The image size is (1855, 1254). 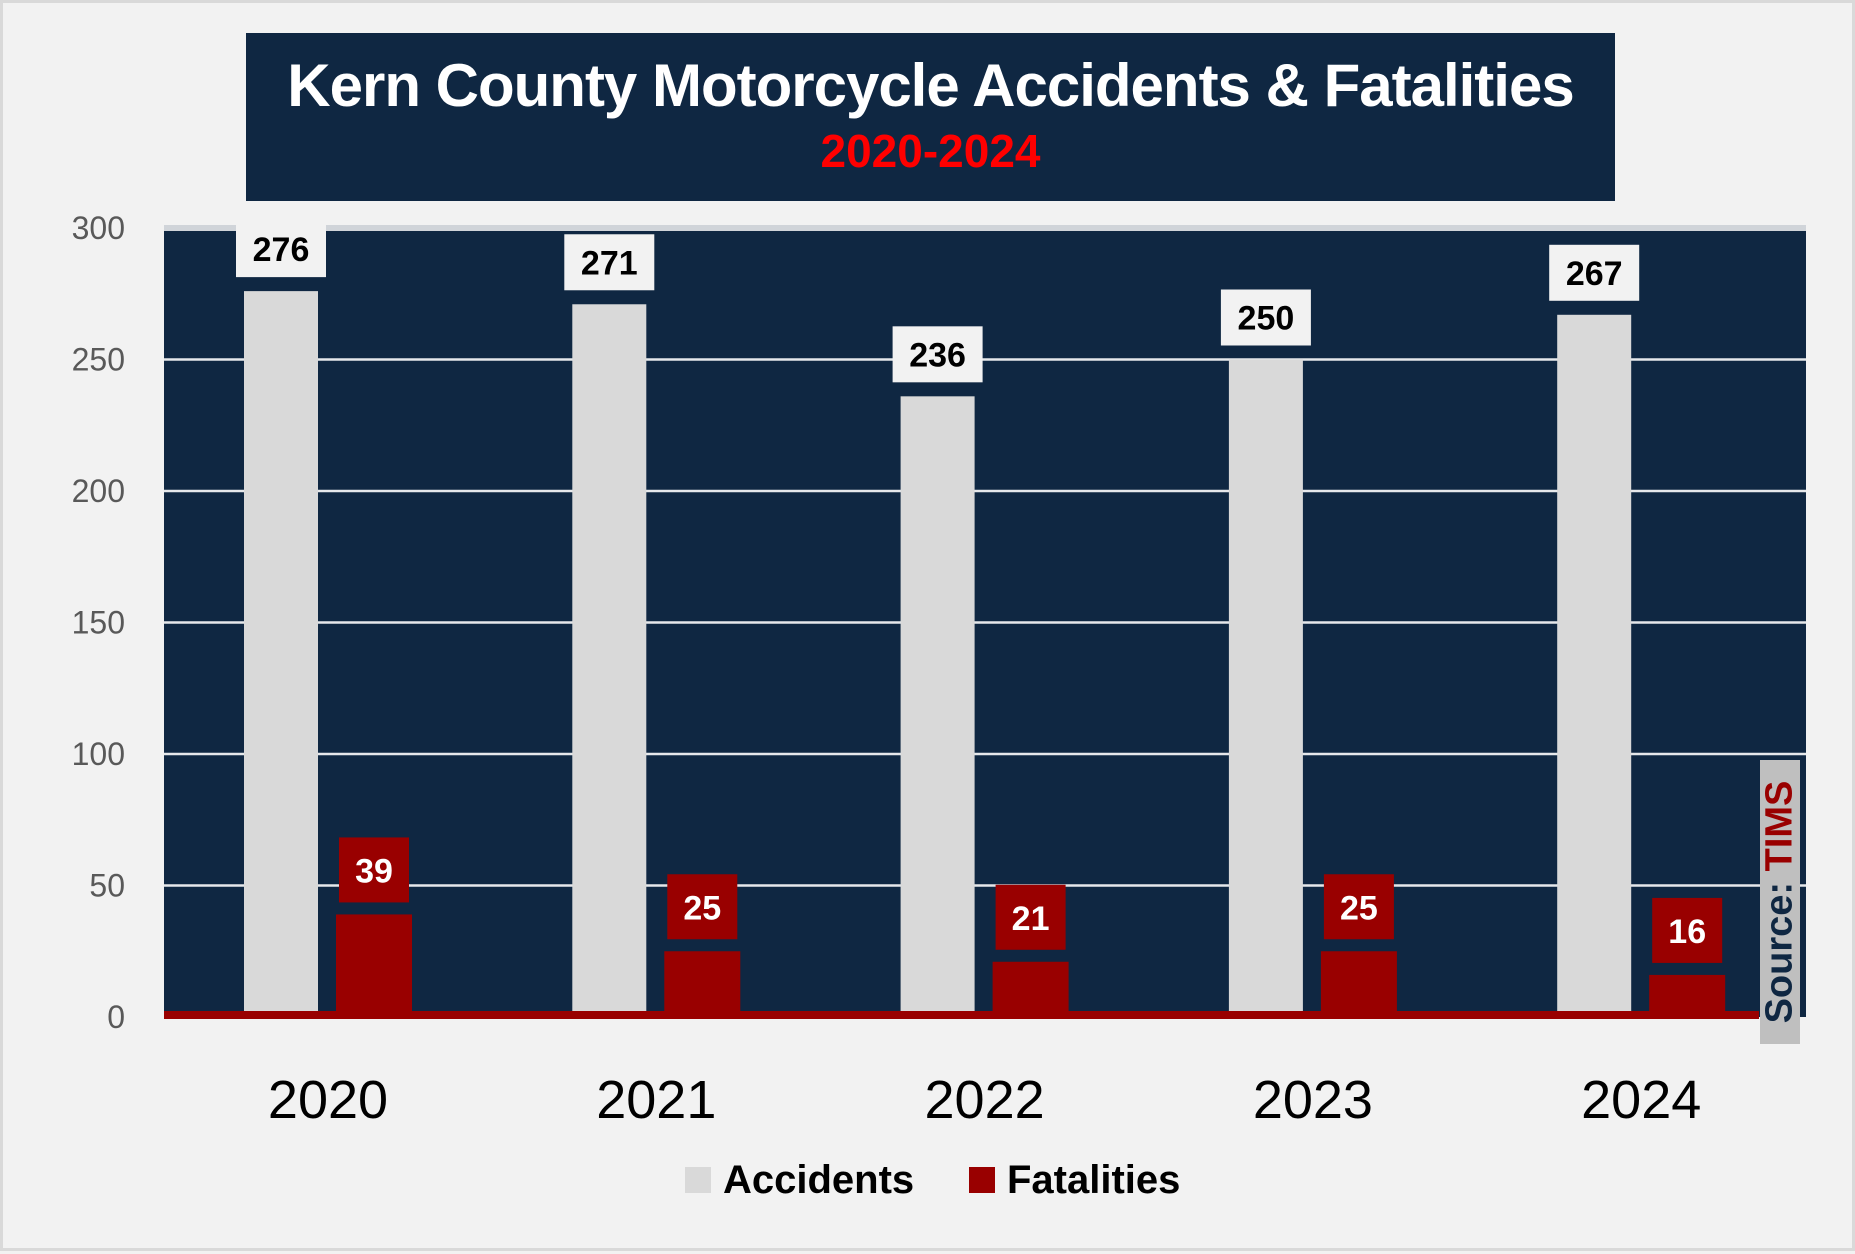 I want to click on y-tick-label: 150, so click(x=98, y=623).